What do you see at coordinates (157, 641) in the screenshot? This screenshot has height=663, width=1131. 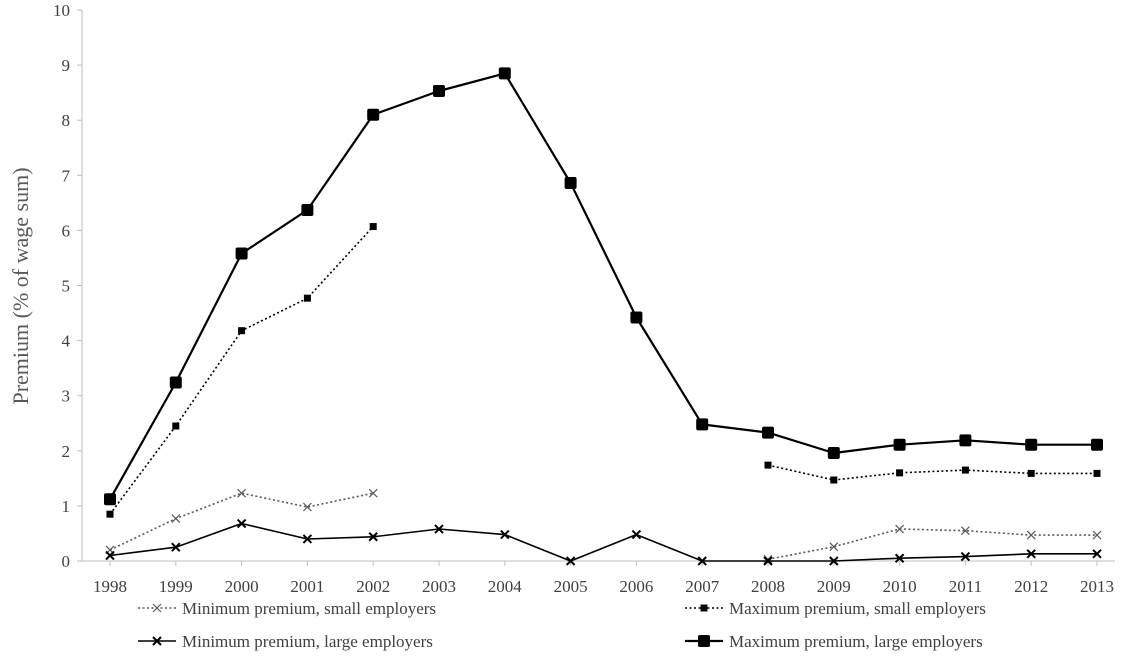 I see `legend-minimum-premium-large-employers-point` at bounding box center [157, 641].